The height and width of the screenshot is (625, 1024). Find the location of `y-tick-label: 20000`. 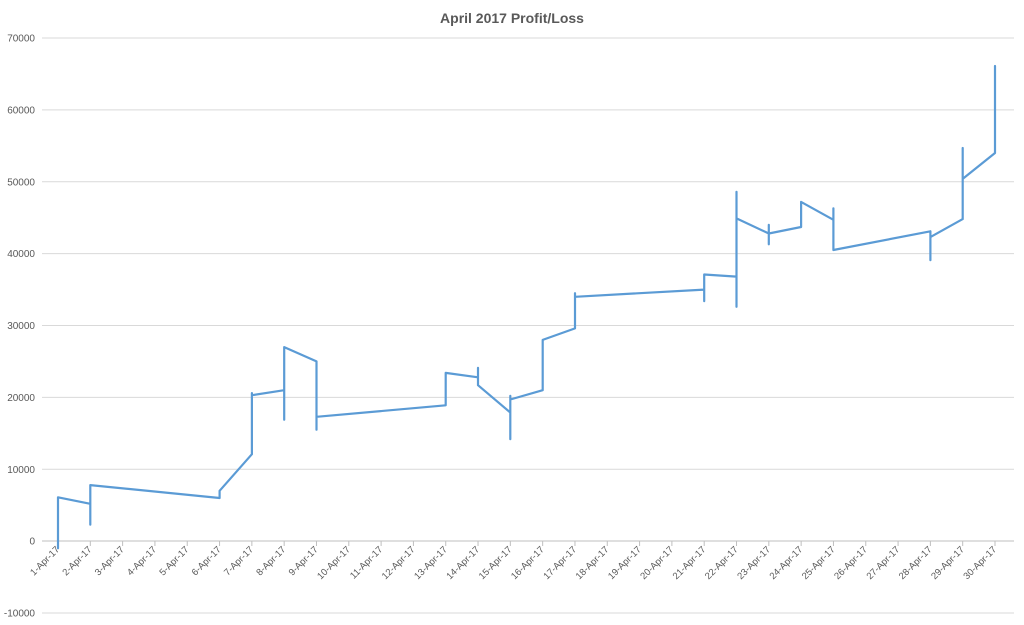

y-tick-label: 20000 is located at coordinates (21, 398).